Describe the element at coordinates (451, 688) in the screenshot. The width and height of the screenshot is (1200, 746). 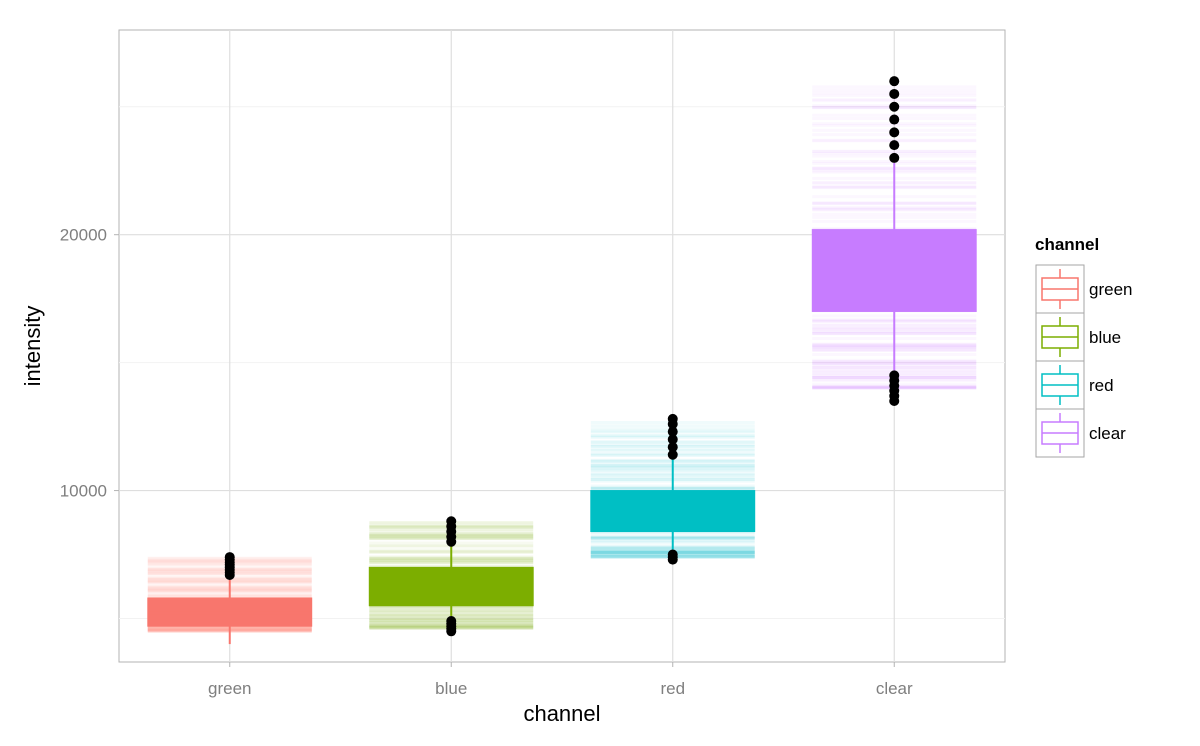
I see `x-tick-label: blue` at that location.